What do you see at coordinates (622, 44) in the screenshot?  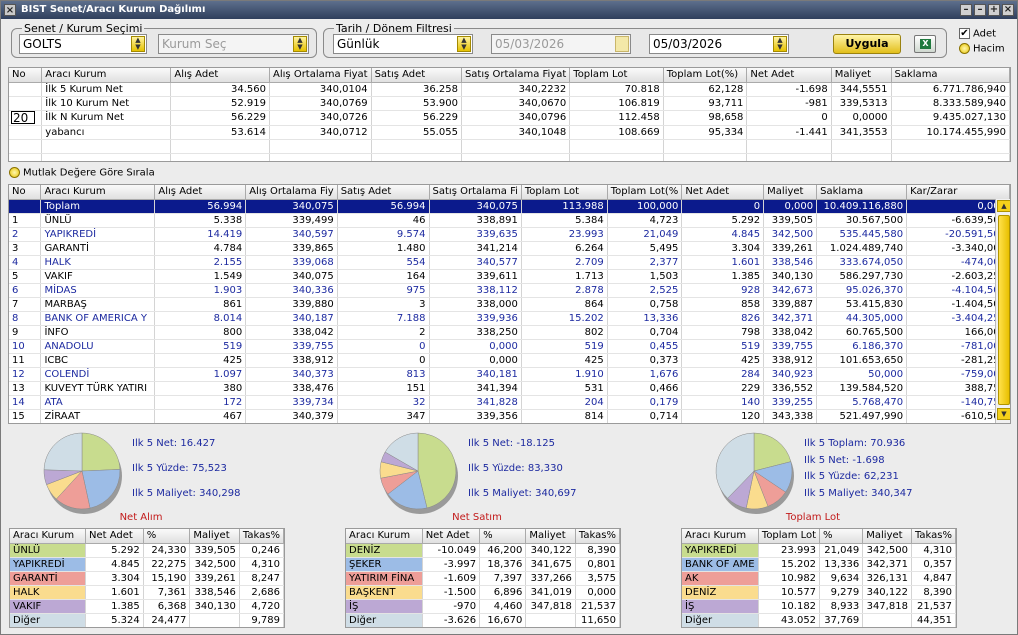 I see `calendar-icon` at bounding box center [622, 44].